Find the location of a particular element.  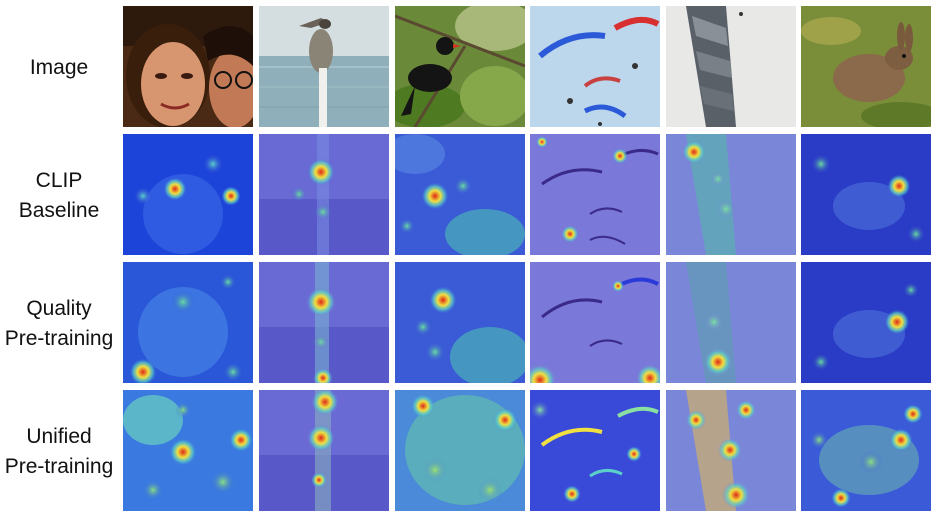

attention-map-clip-bird-on-branch is located at coordinates (460, 194).